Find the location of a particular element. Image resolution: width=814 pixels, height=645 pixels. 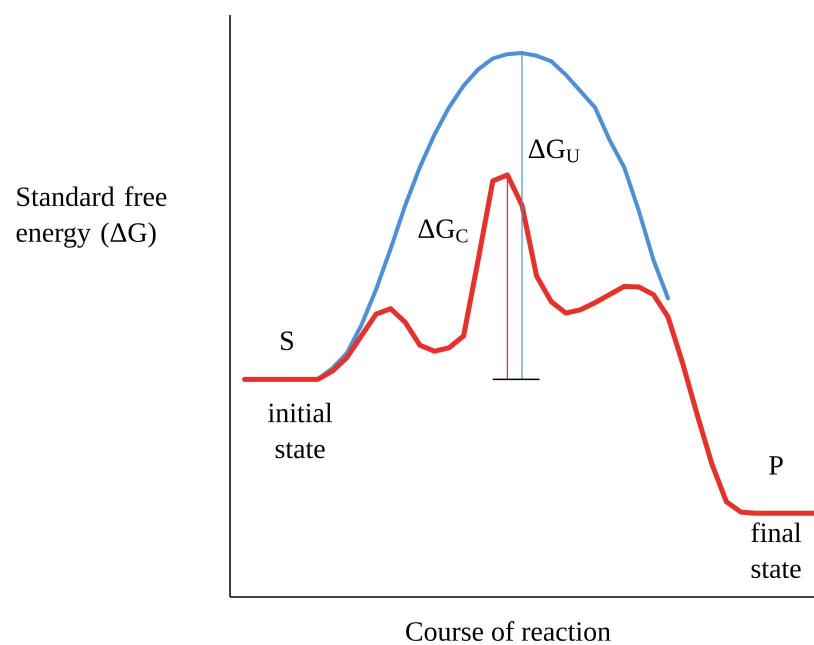

x-axis-title: Course of reaction is located at coordinates (508, 631).